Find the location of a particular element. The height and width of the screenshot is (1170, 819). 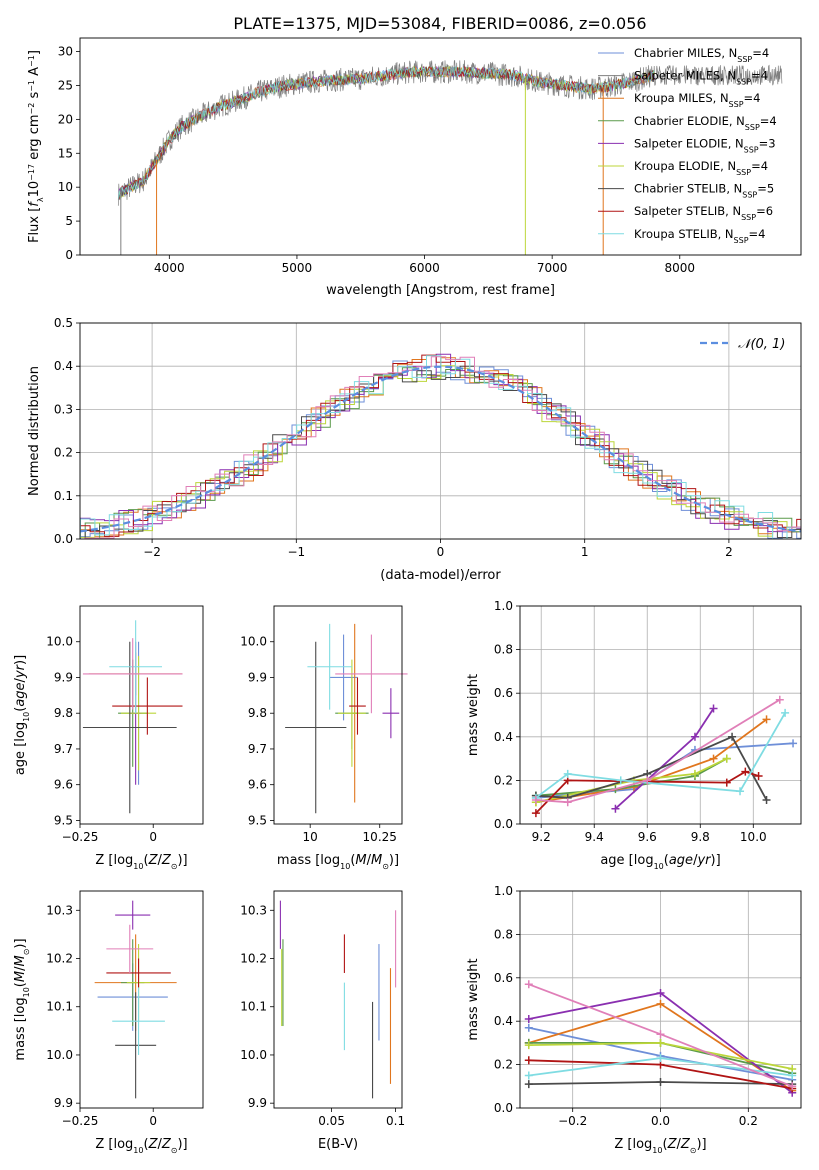

x-tick-label: 5000 is located at coordinates (297, 268).